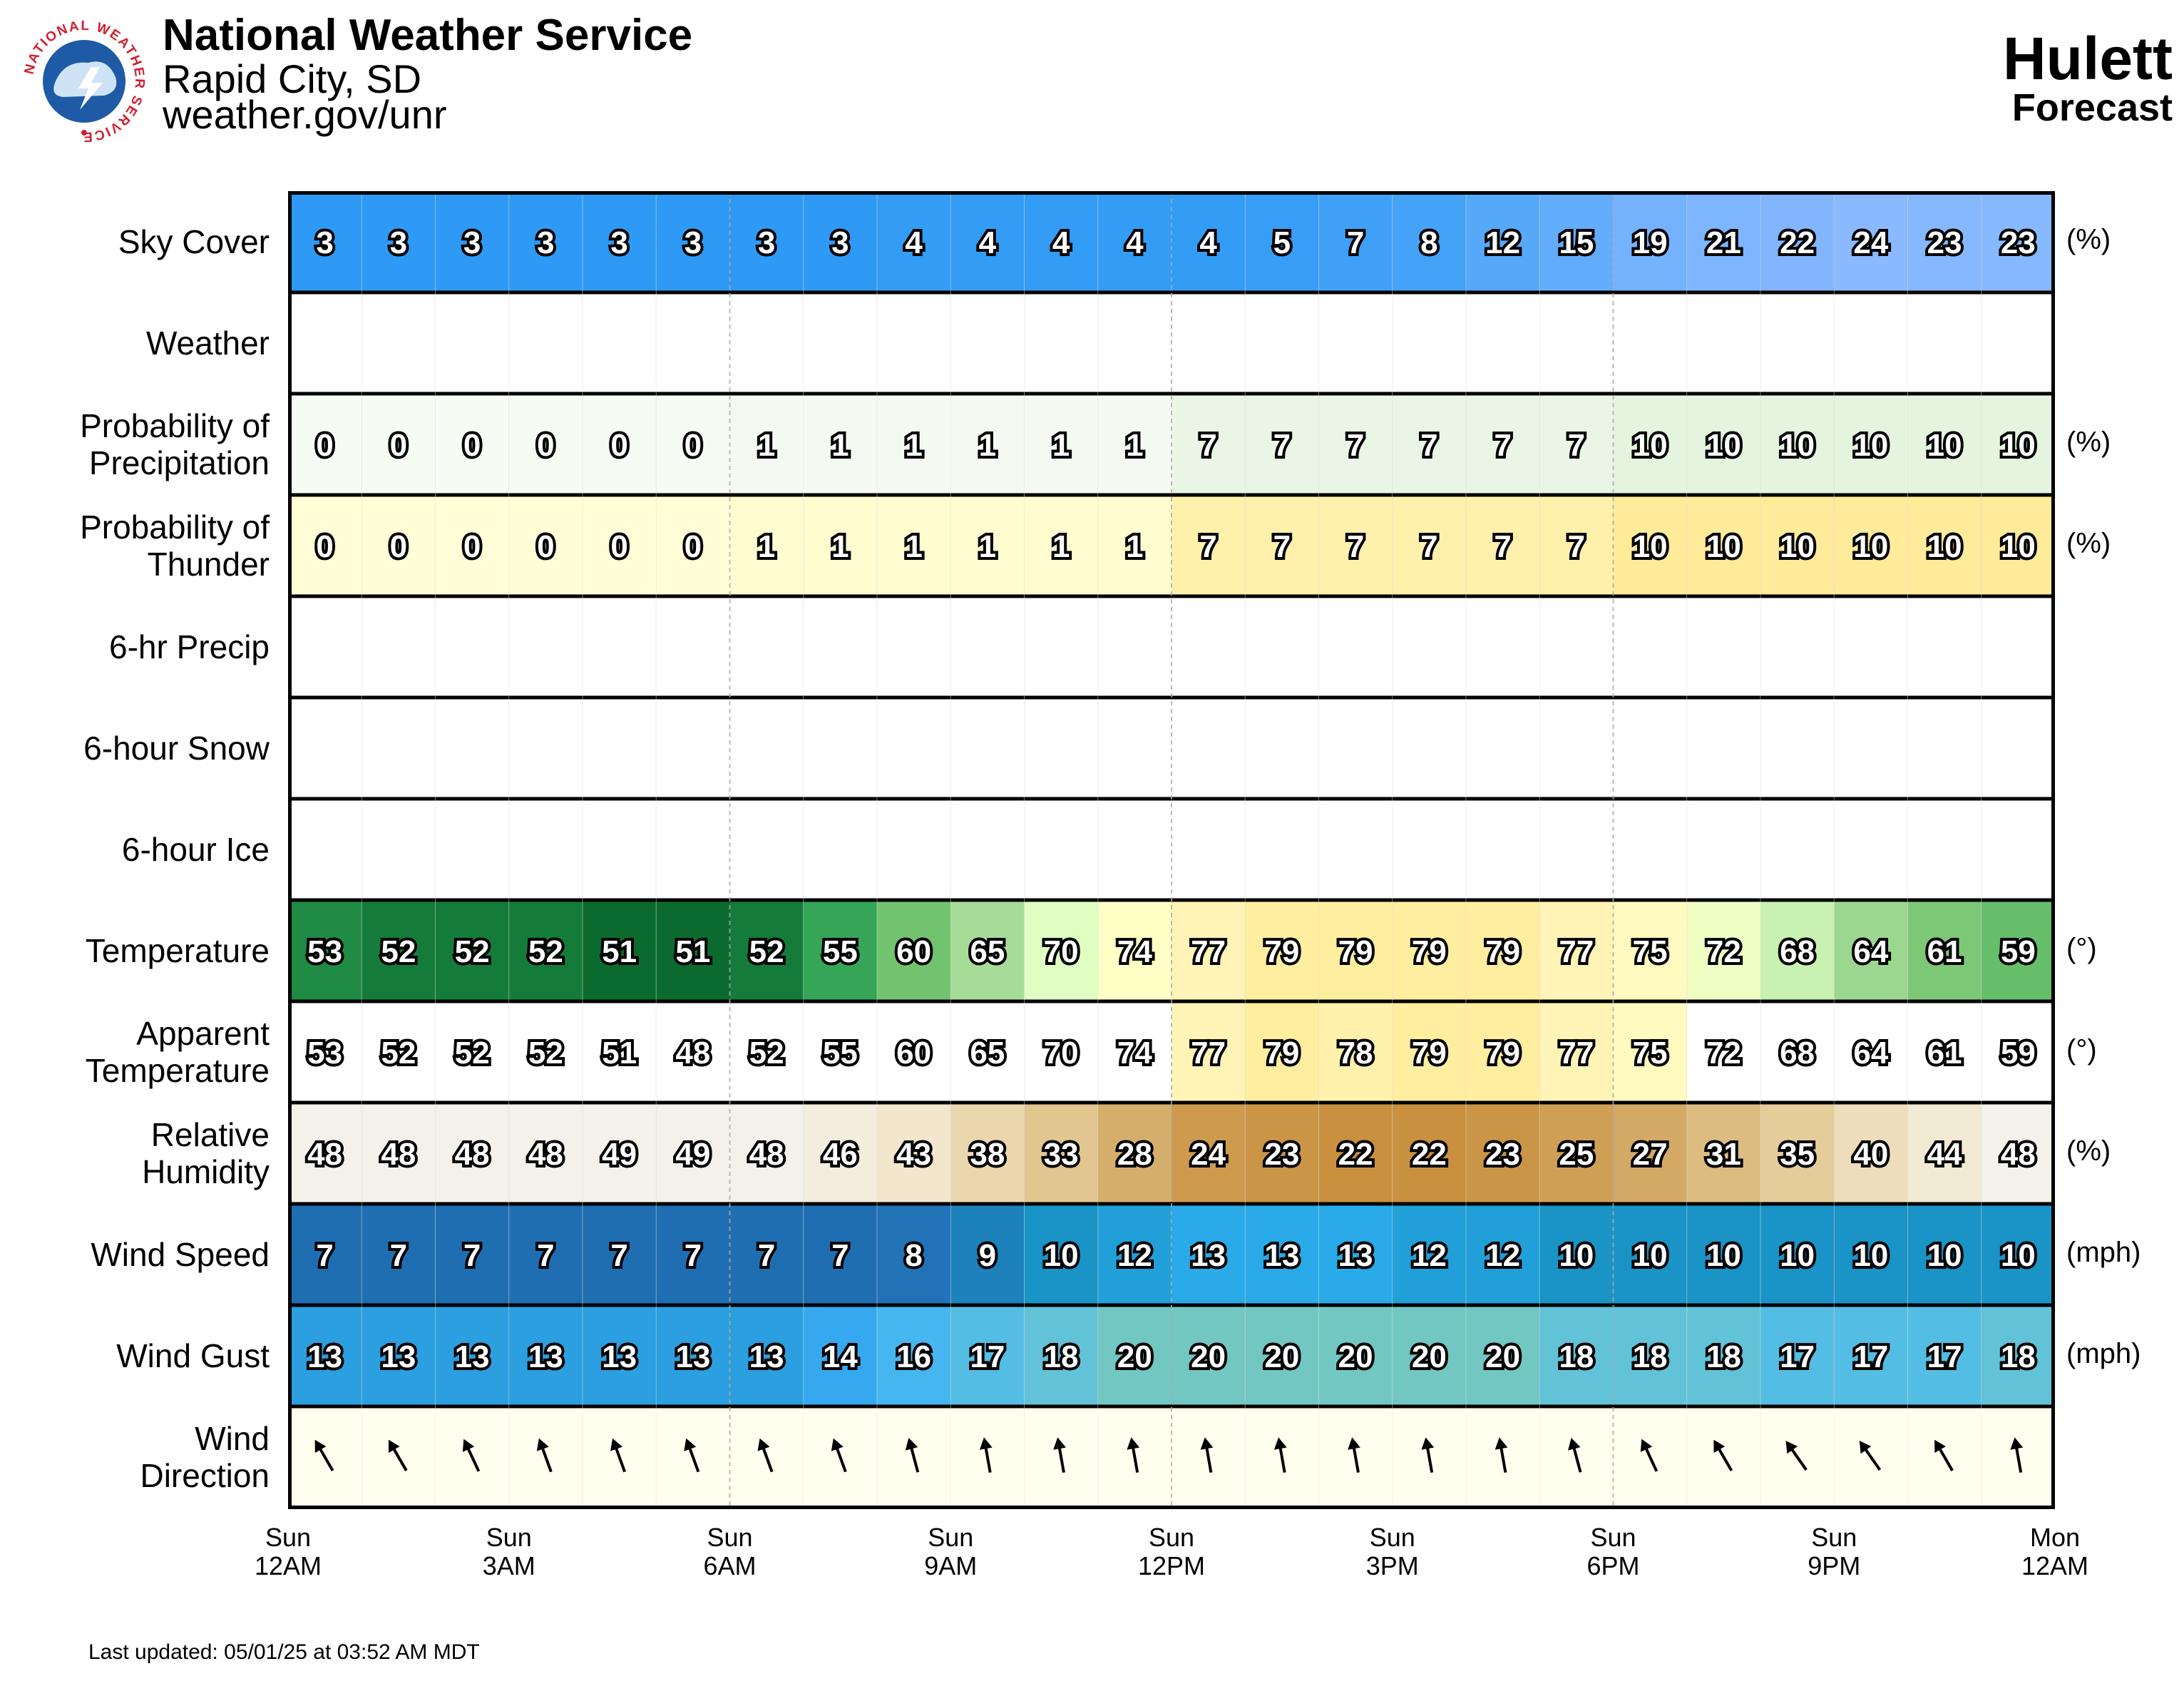  What do you see at coordinates (1428, 546) in the screenshot?
I see `value-probability-of-thunder: 7` at bounding box center [1428, 546].